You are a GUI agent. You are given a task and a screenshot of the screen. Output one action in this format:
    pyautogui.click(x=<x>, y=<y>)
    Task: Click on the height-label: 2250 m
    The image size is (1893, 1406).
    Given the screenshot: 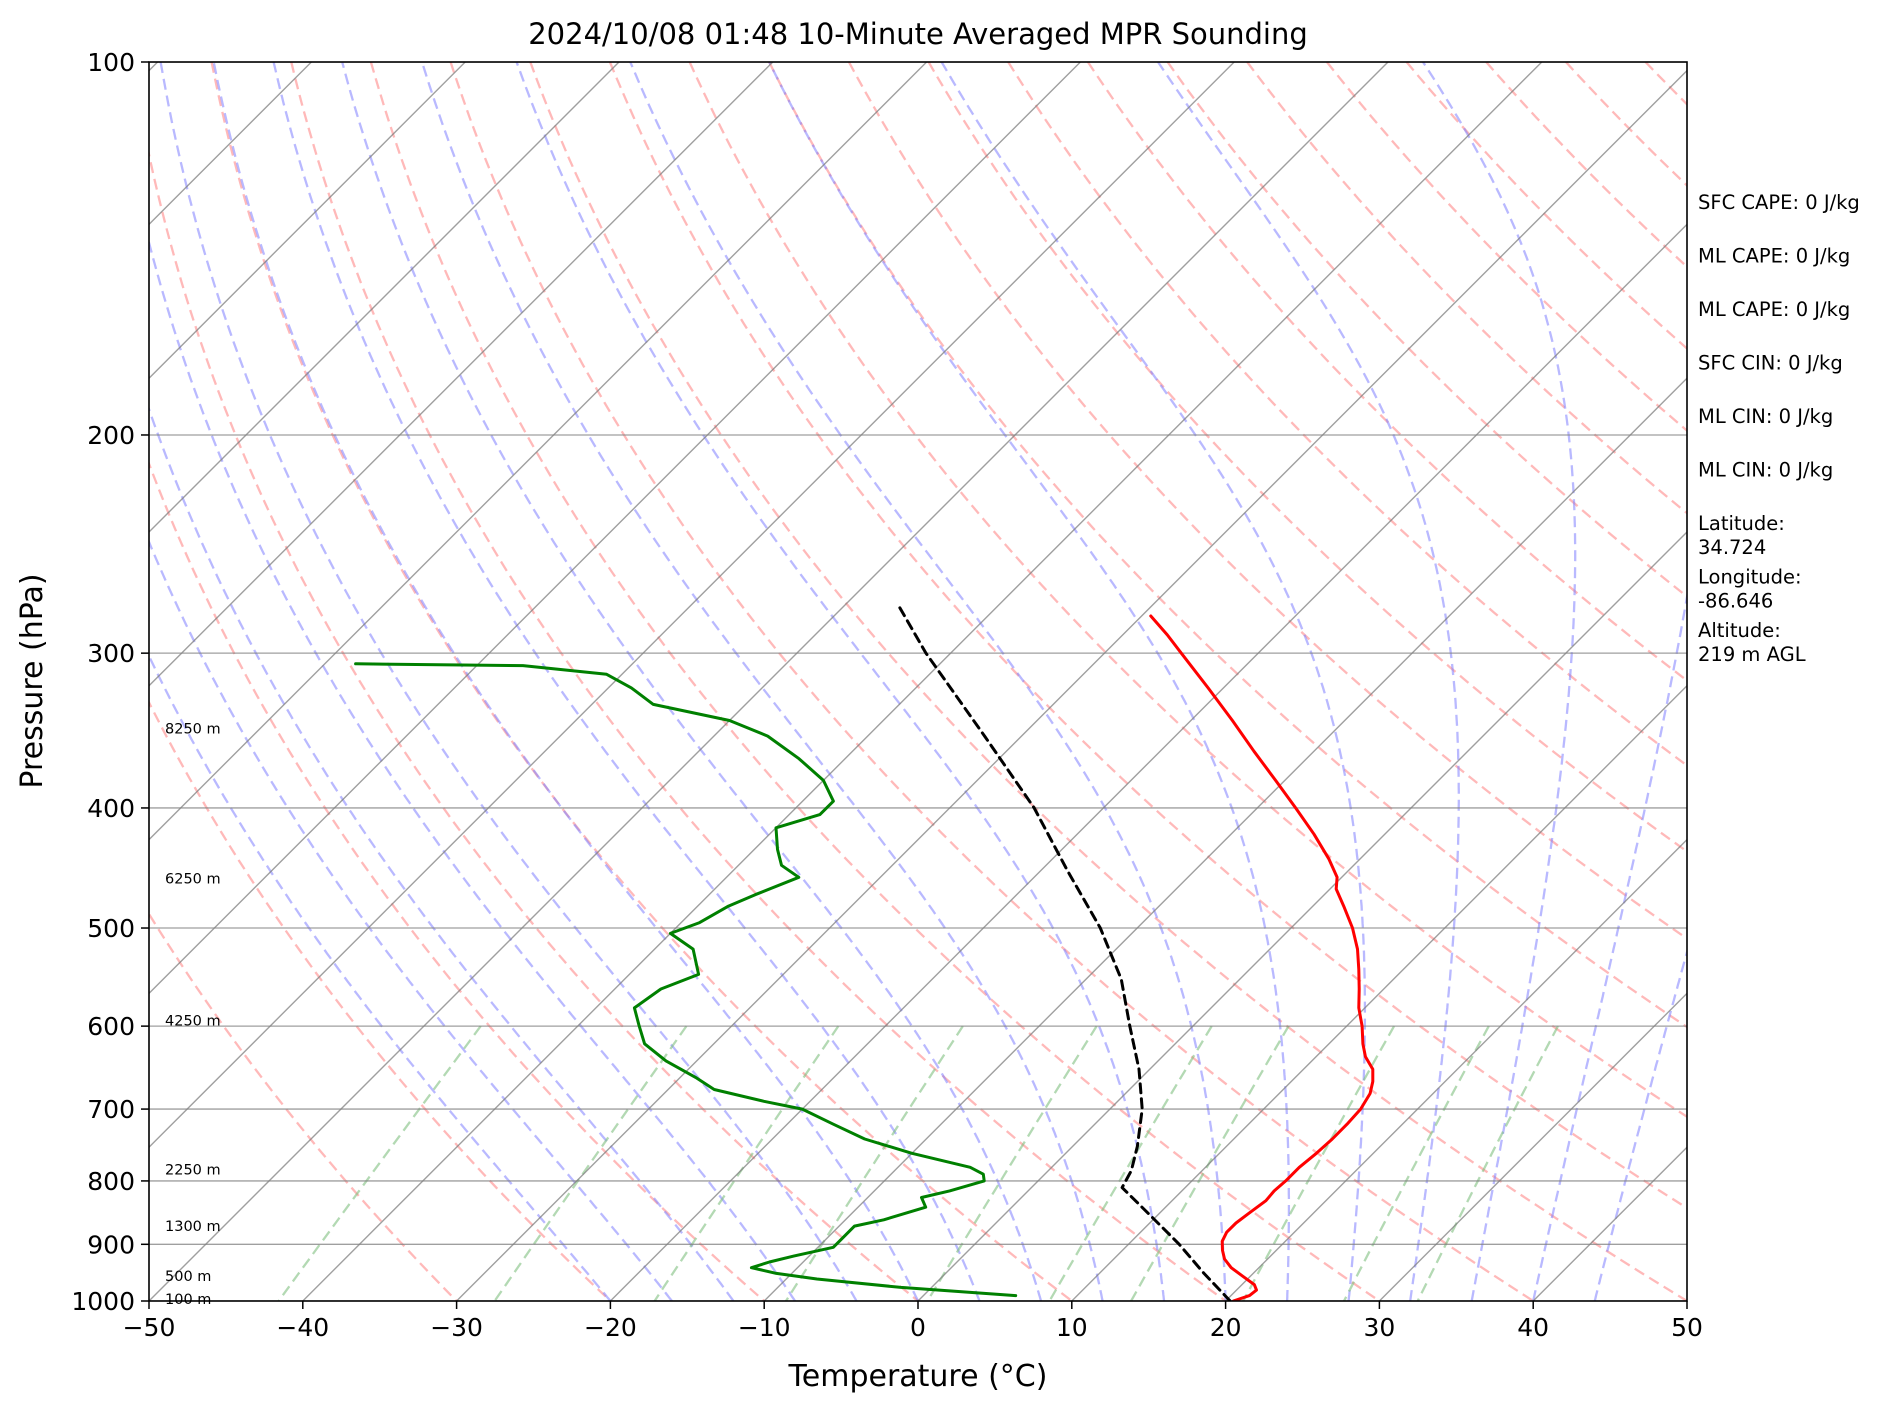 What is the action you would take?
    pyautogui.click(x=193, y=1170)
    